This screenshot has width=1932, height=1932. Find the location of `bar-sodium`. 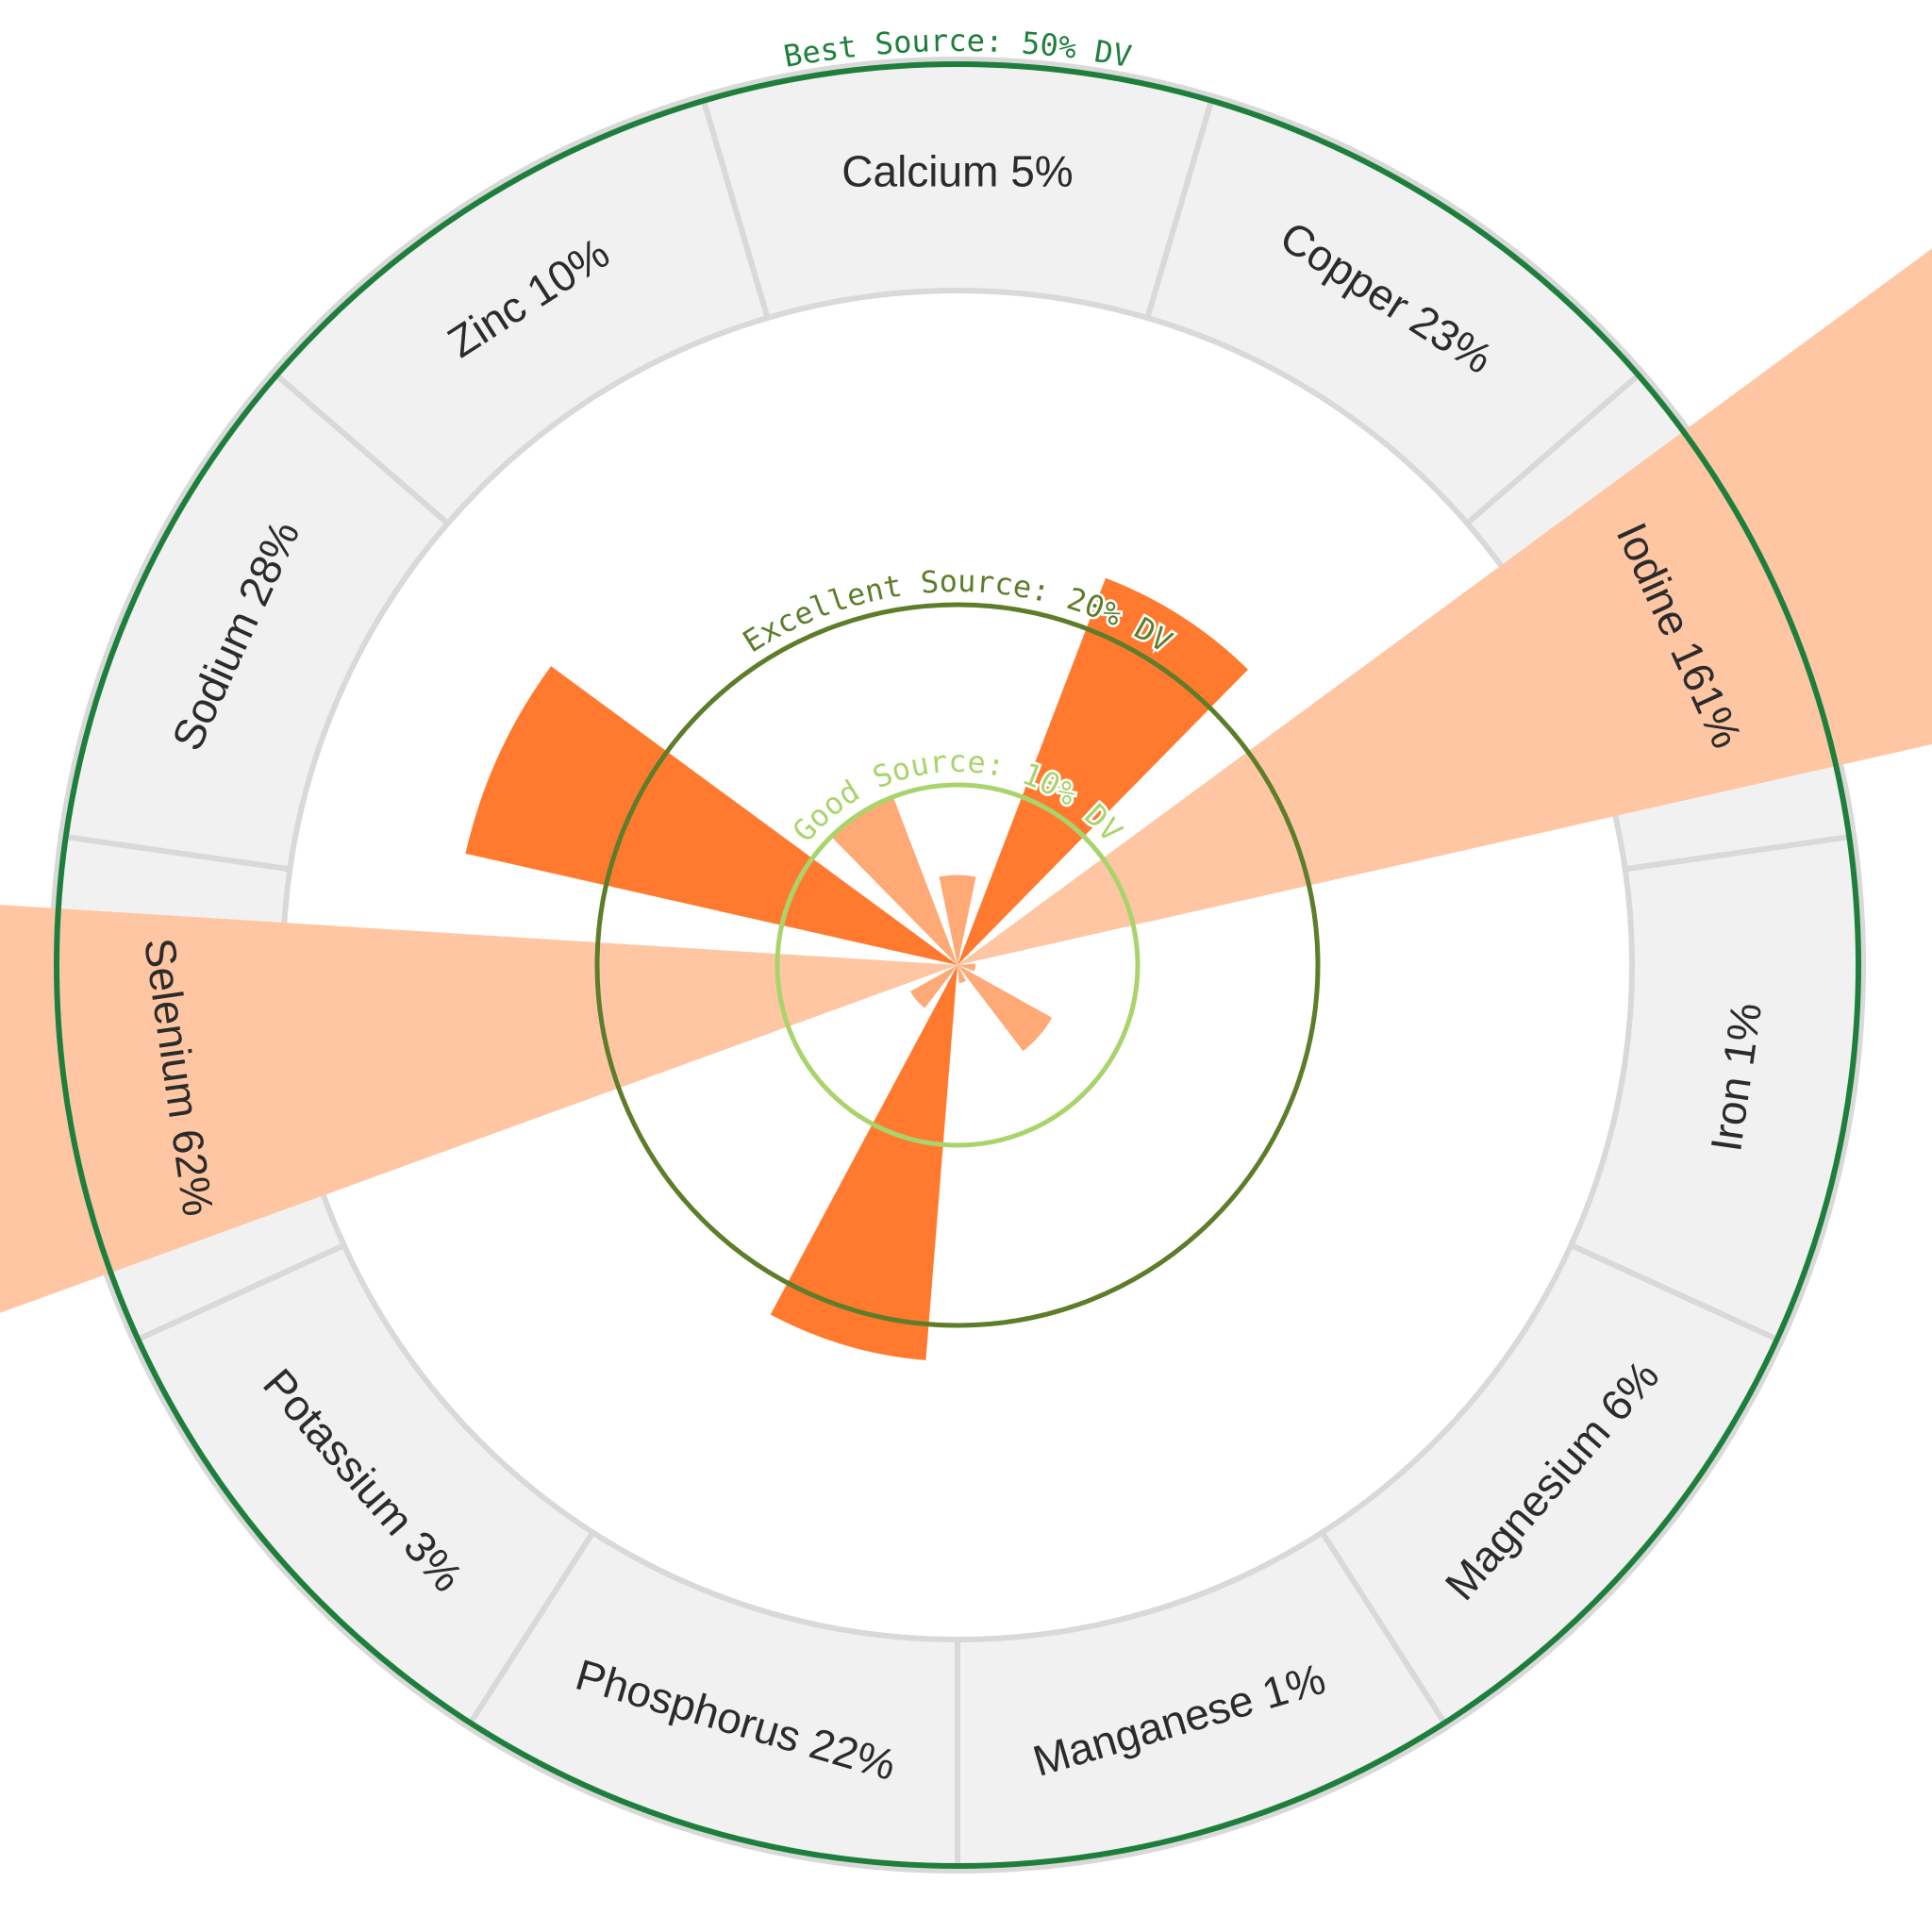

bar-sodium is located at coordinates (712, 816).